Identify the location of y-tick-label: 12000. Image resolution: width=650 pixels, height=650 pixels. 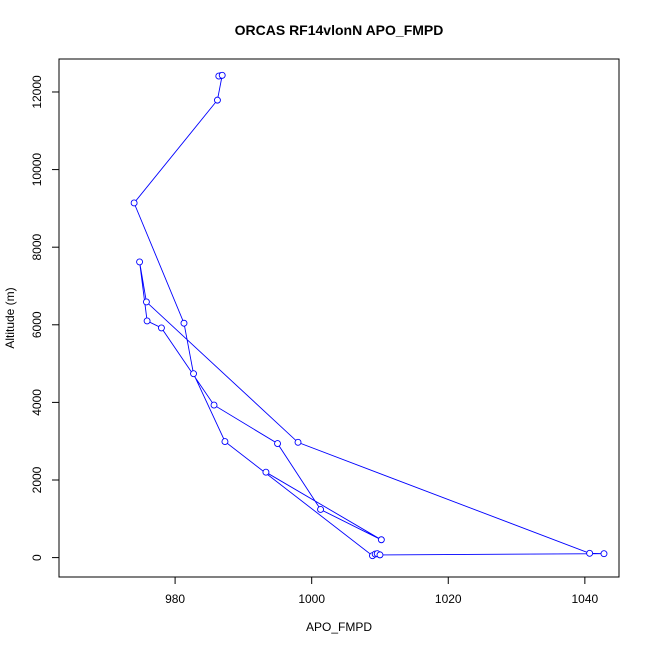
(37, 92).